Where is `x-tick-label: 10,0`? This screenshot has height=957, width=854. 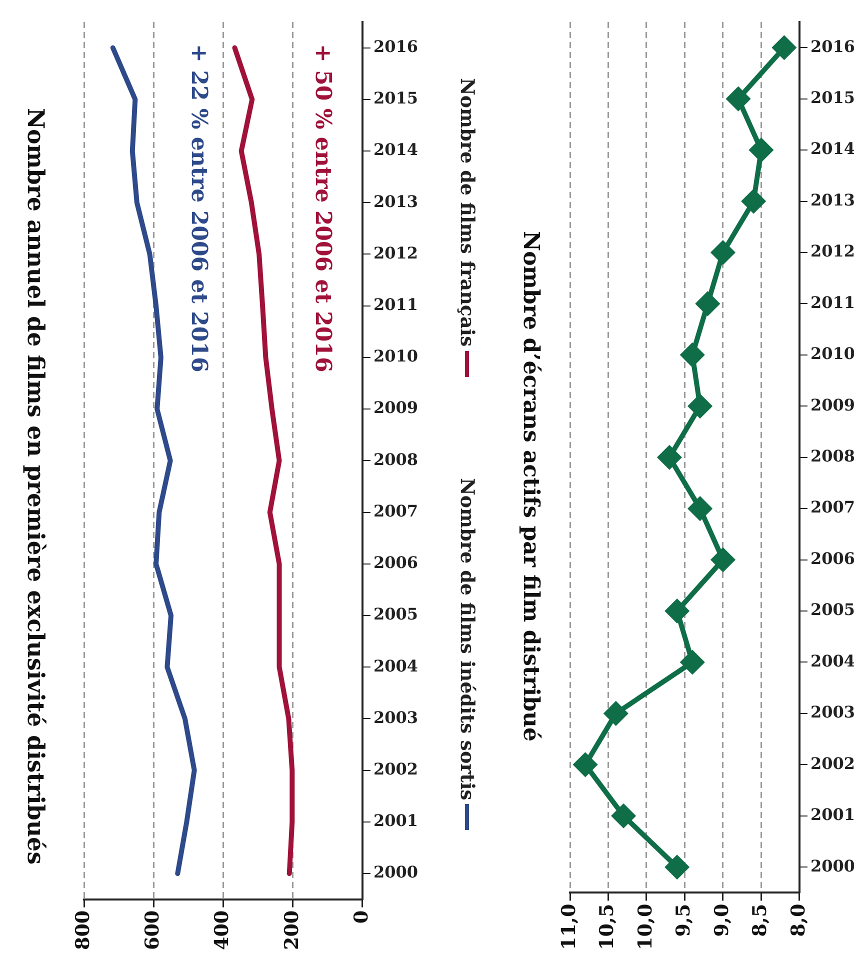 x-tick-label: 10,0 is located at coordinates (645, 927).